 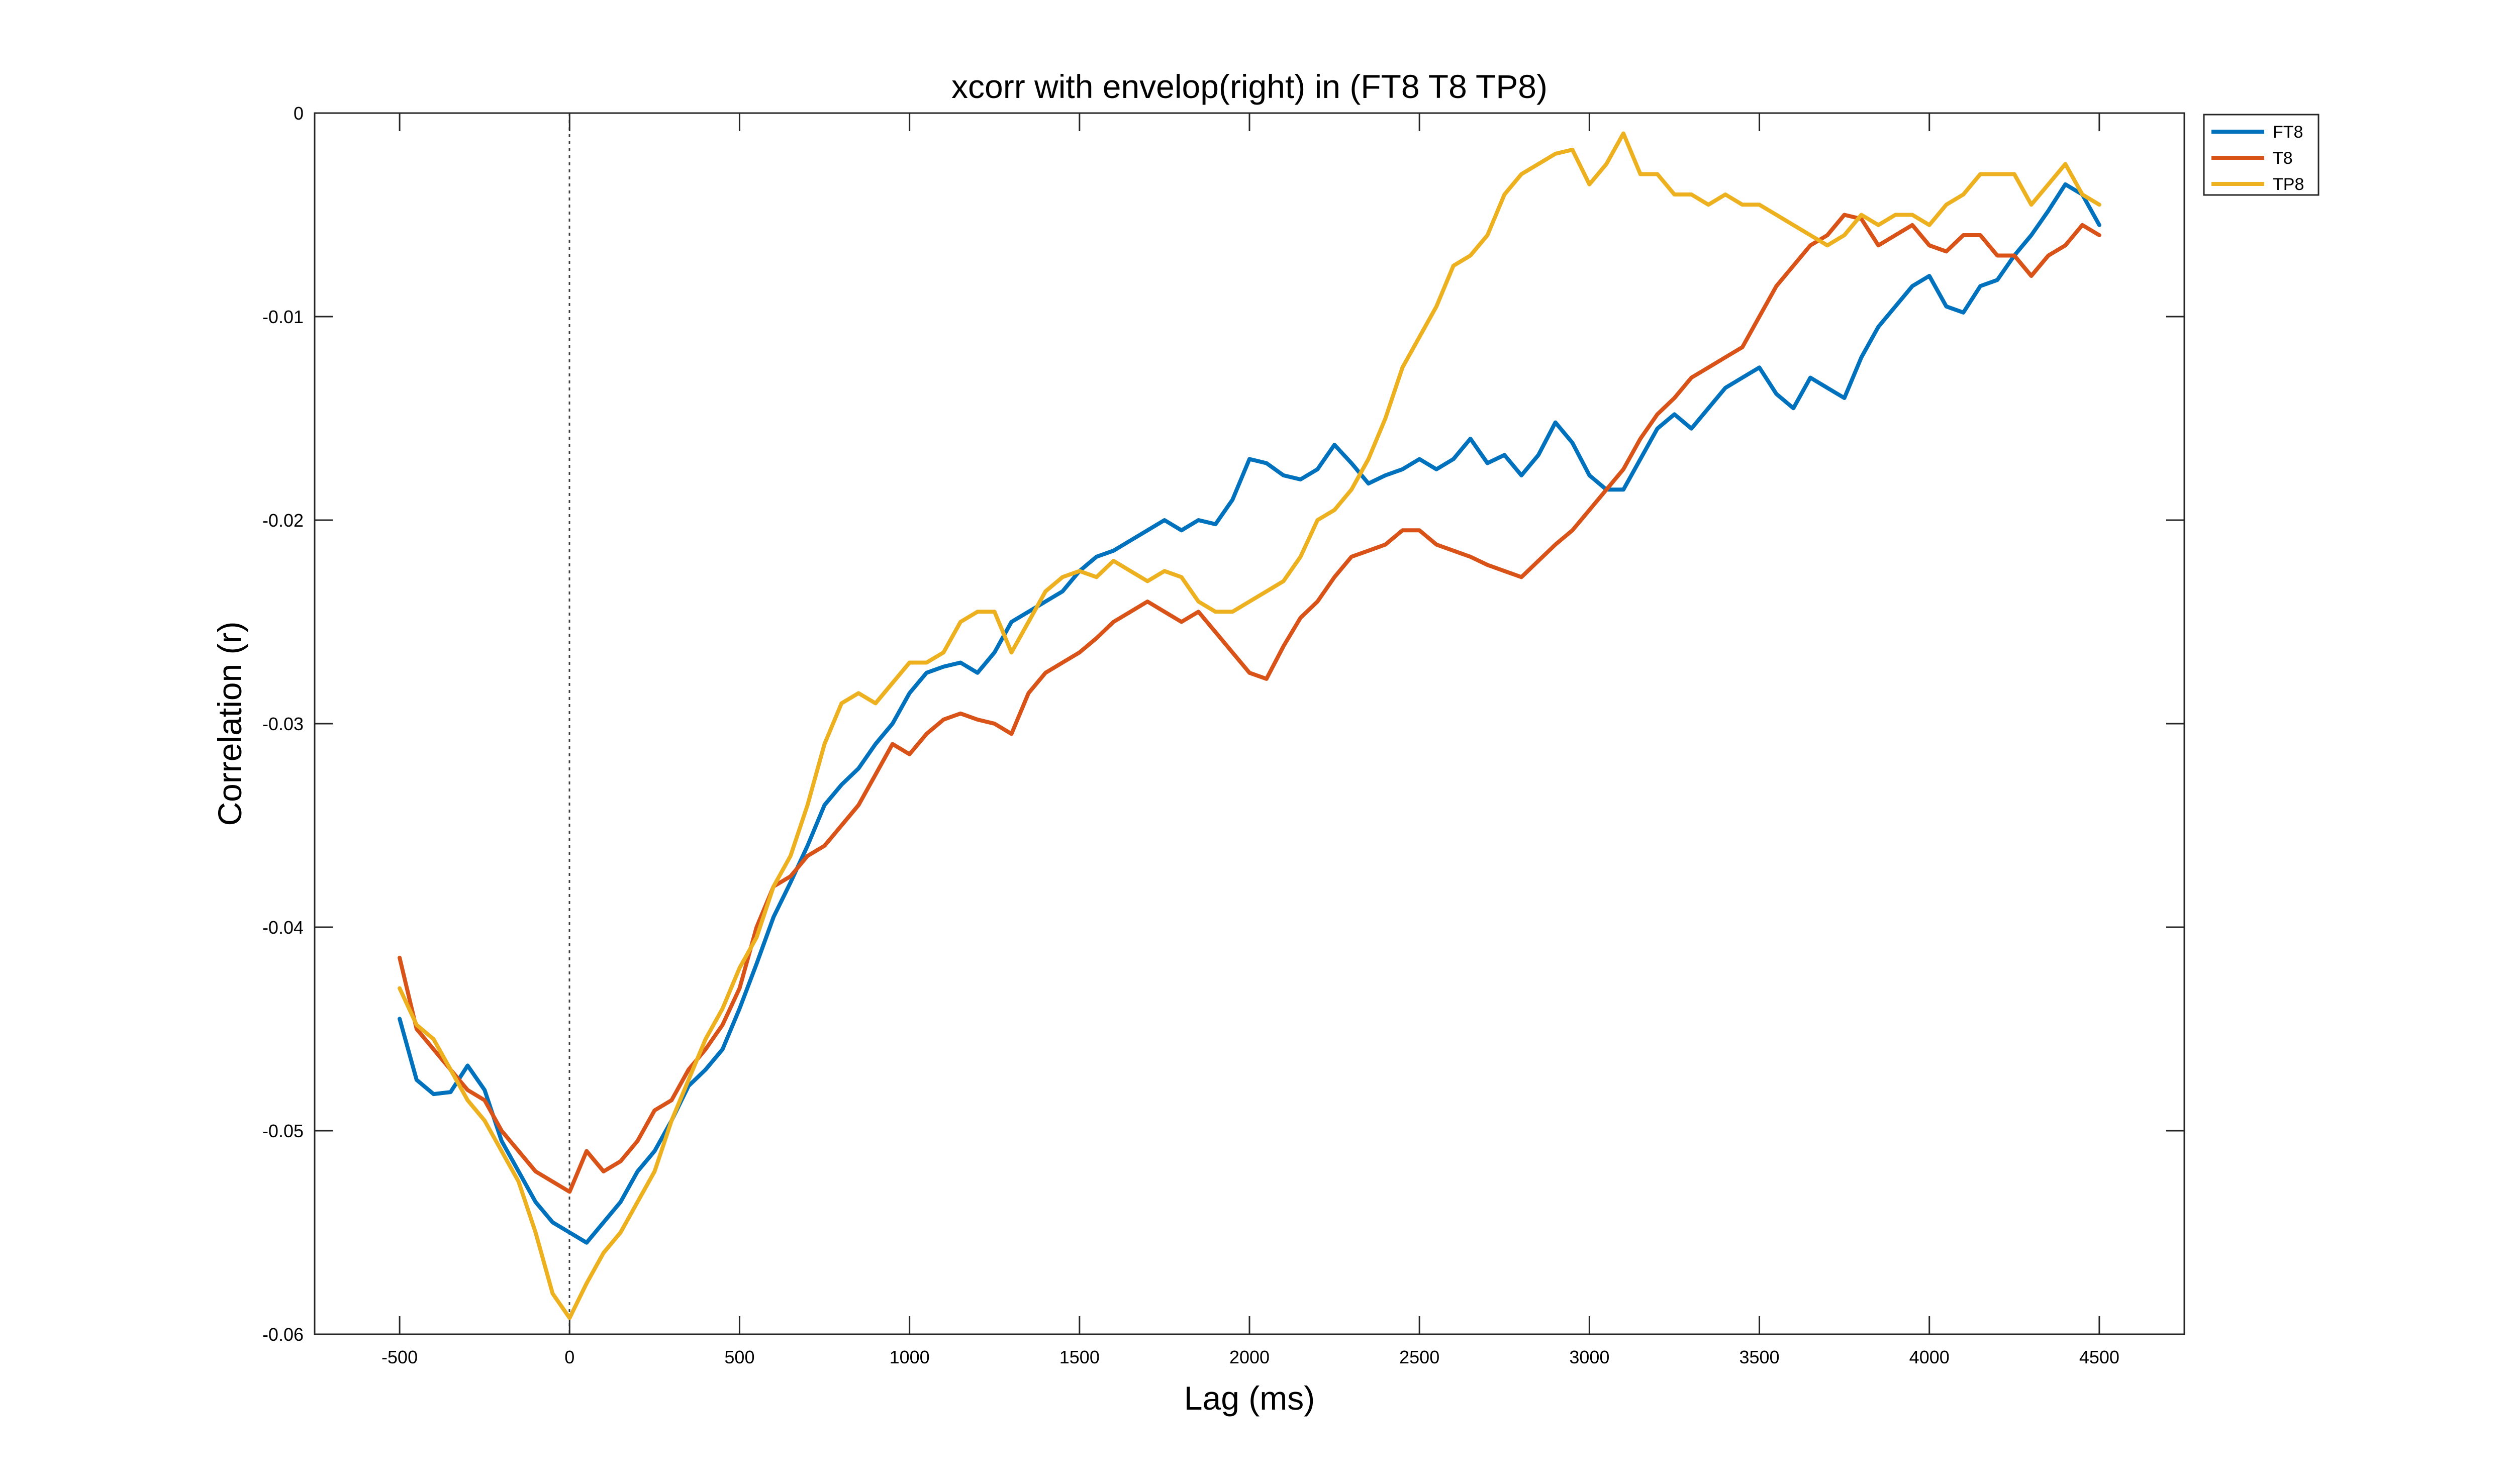 I want to click on y-tick-label: -0.02, so click(x=283, y=521).